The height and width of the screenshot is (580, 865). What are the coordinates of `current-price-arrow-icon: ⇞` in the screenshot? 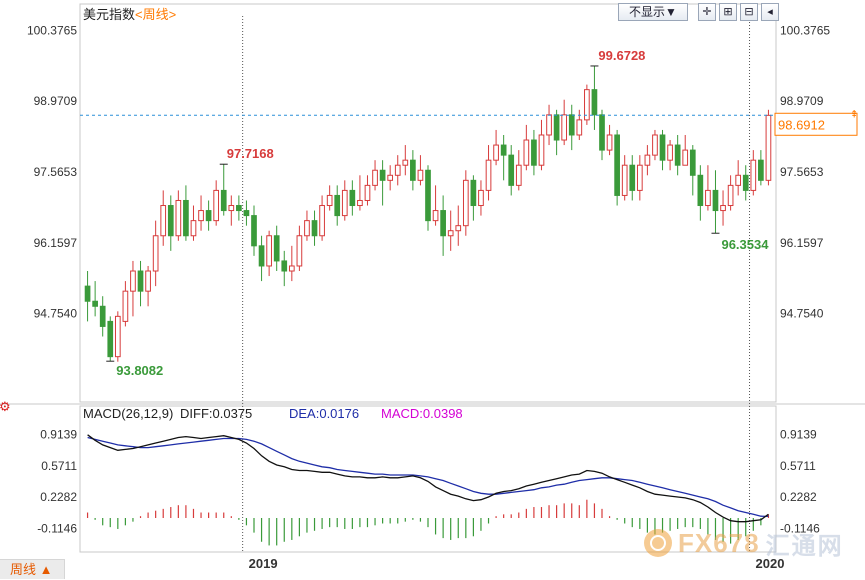 It's located at (854, 114).